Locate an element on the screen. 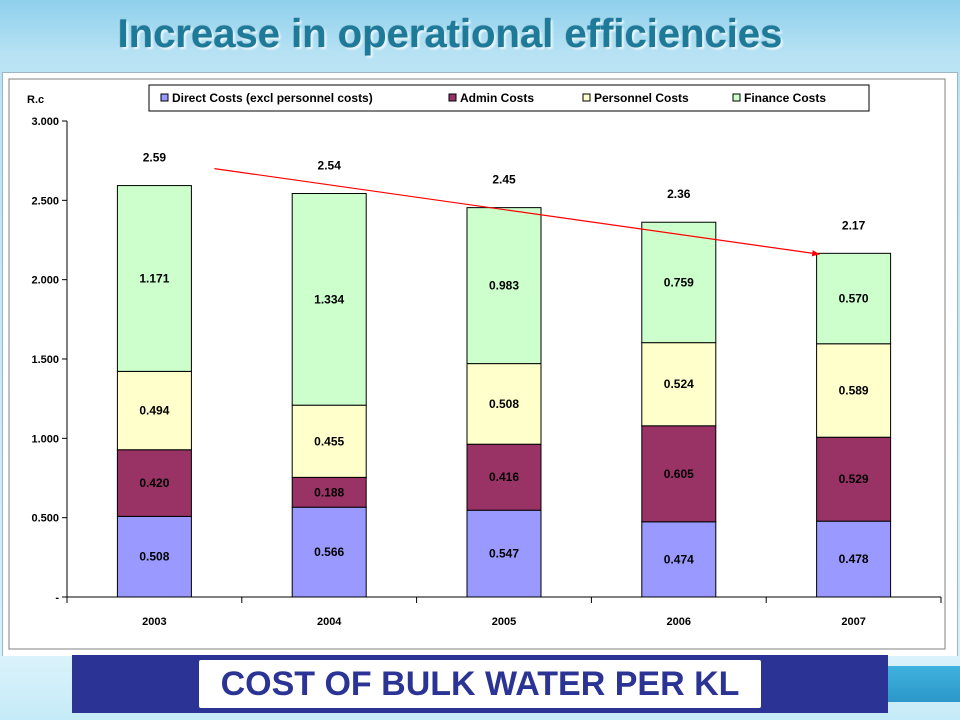 The image size is (960, 720). y-tick-label: 1.000 is located at coordinates (45, 439).